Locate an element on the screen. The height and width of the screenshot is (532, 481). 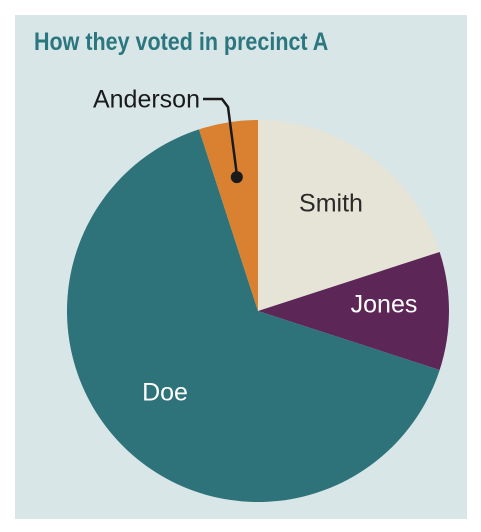
pie-slice-jones is located at coordinates (353, 311).